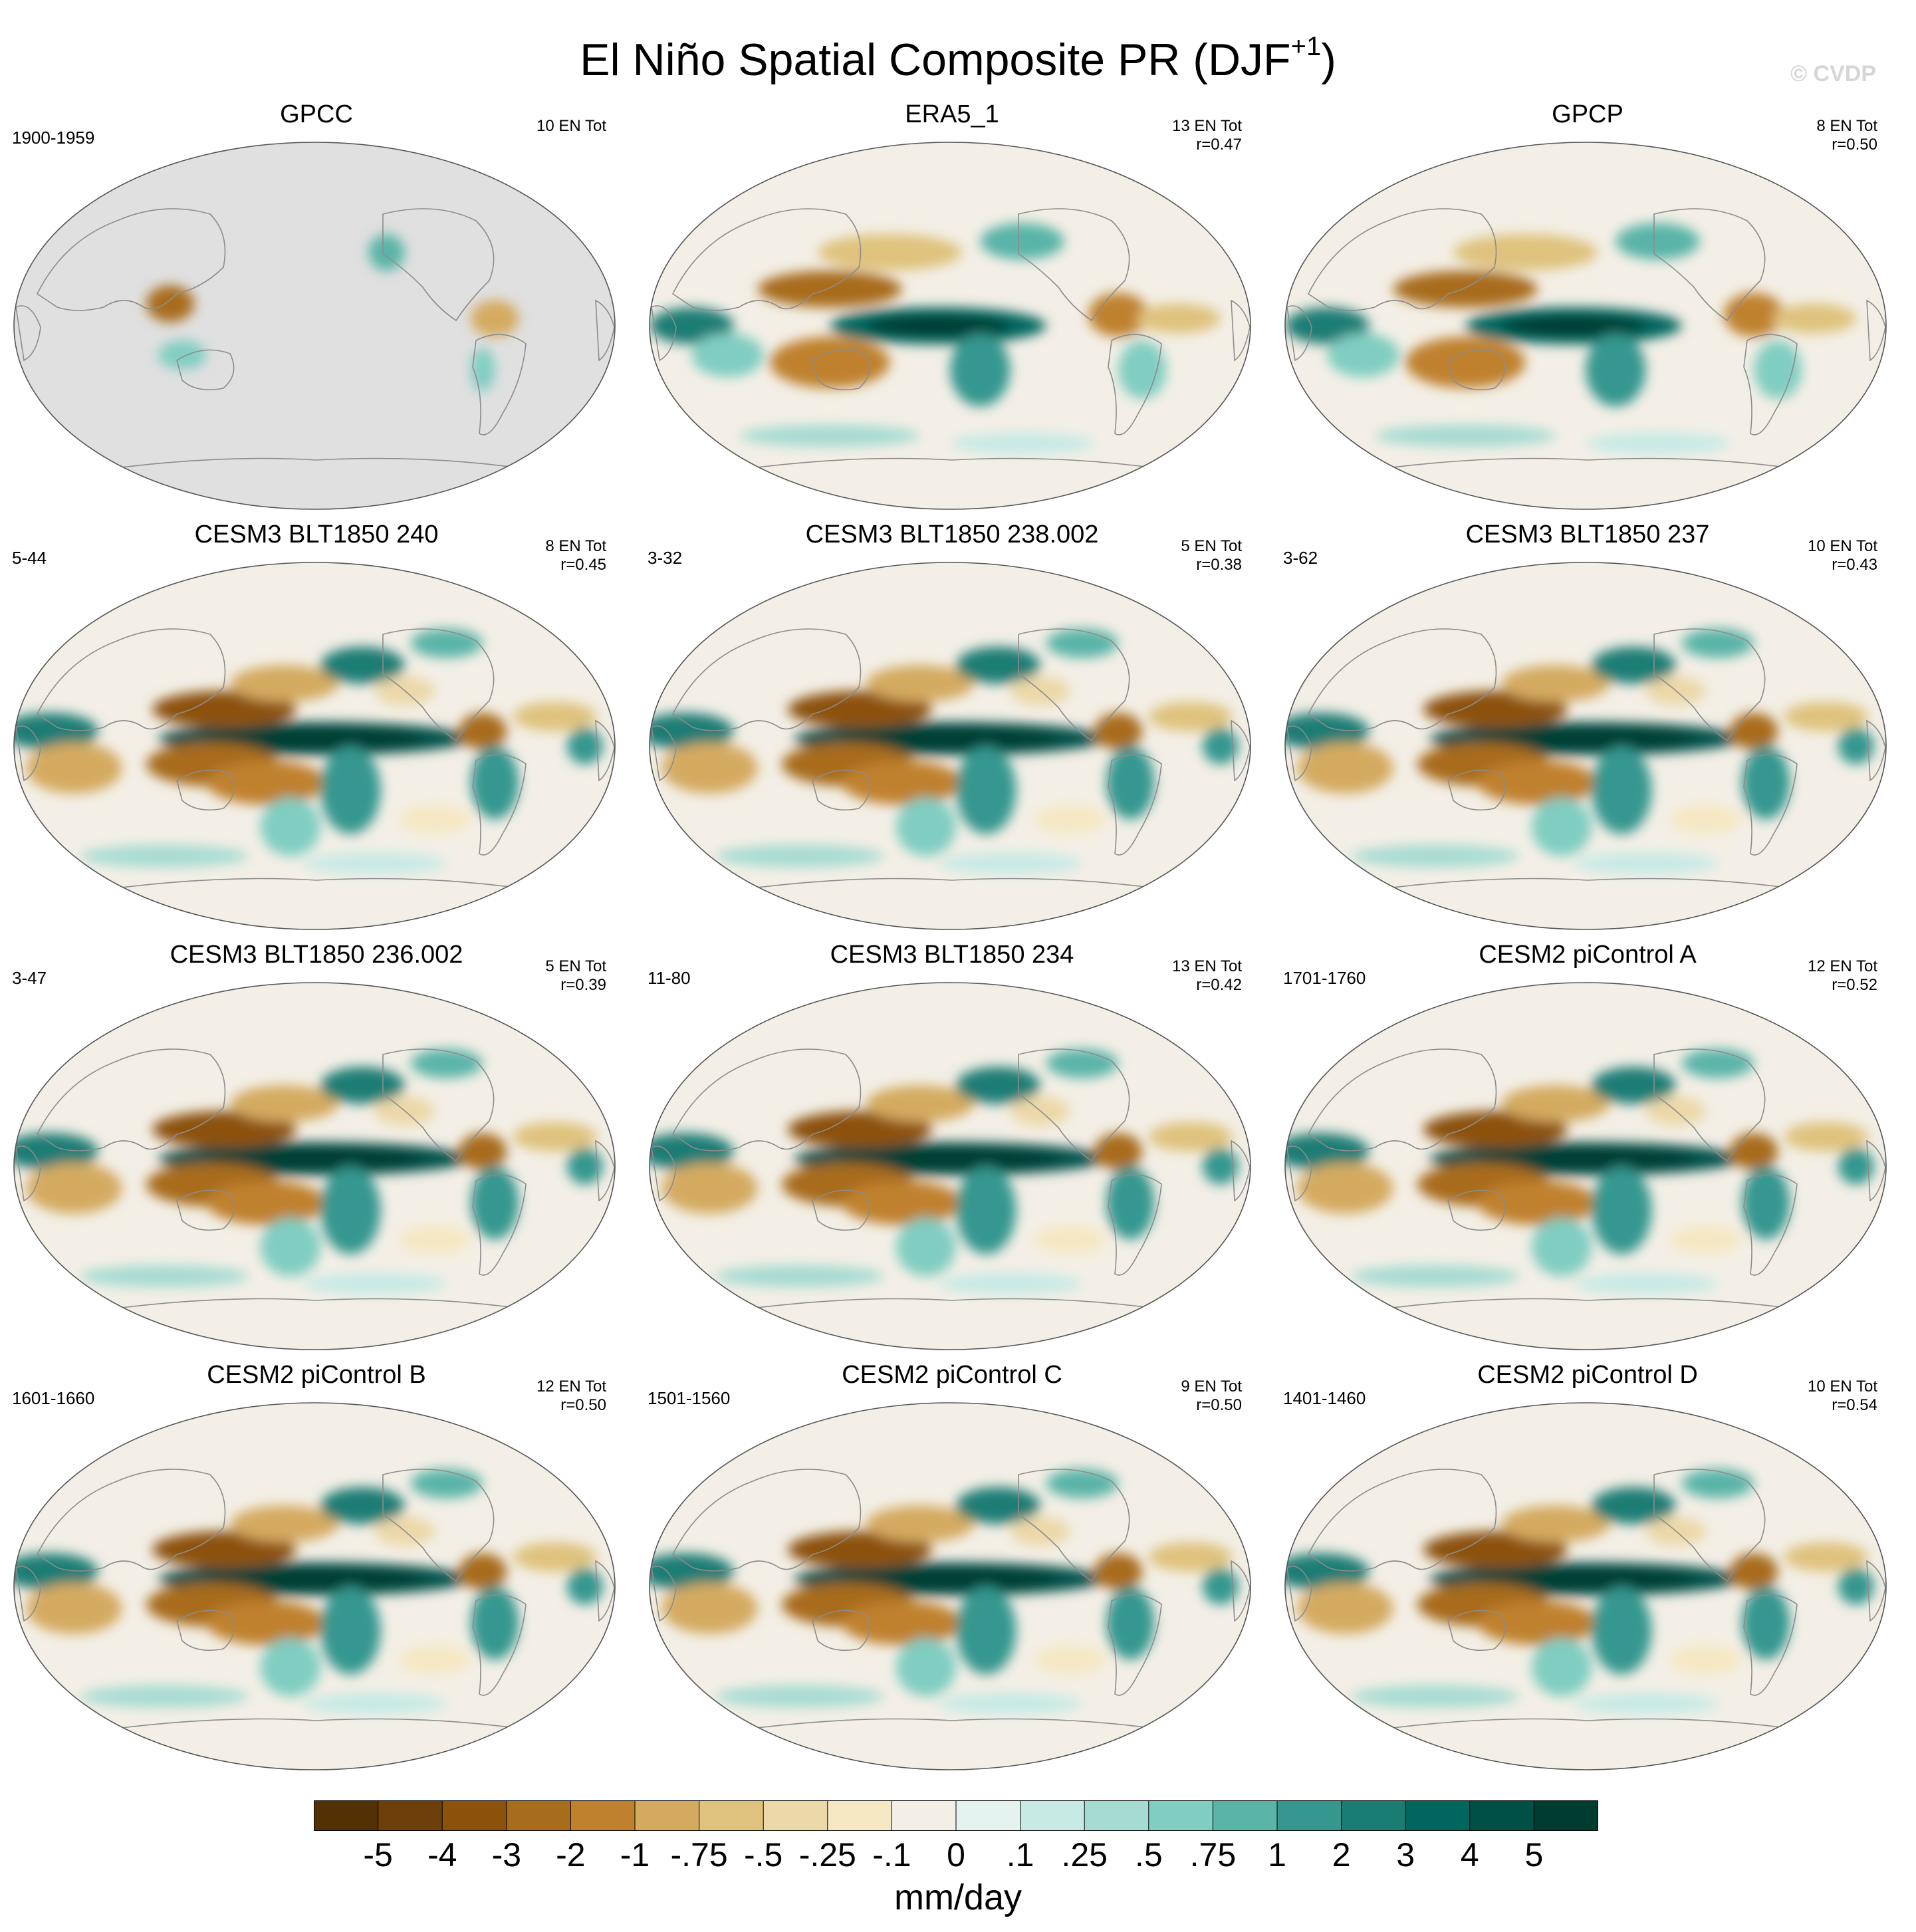 Image resolution: width=1916 pixels, height=1932 pixels. I want to click on panel-pattern-correlation: r=0.47, so click(1219, 145).